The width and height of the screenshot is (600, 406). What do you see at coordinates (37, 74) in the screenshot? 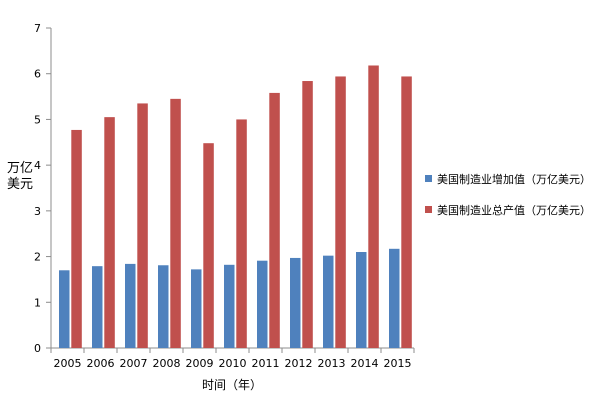
I see `y-tick-label: 6` at bounding box center [37, 74].